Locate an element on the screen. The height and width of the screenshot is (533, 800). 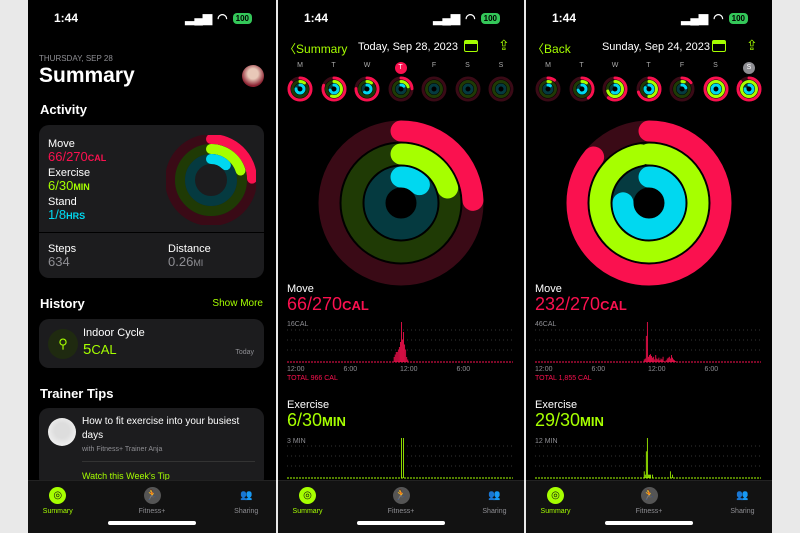
status-bar: 1:44 ▂▄▆ ◠ 100 is located at coordinates (401, 19).